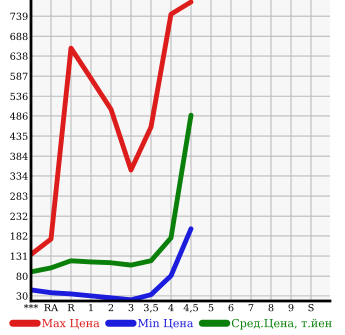 This screenshot has width=345, height=335. I want to click on y-tick-label: 334, so click(19, 176).